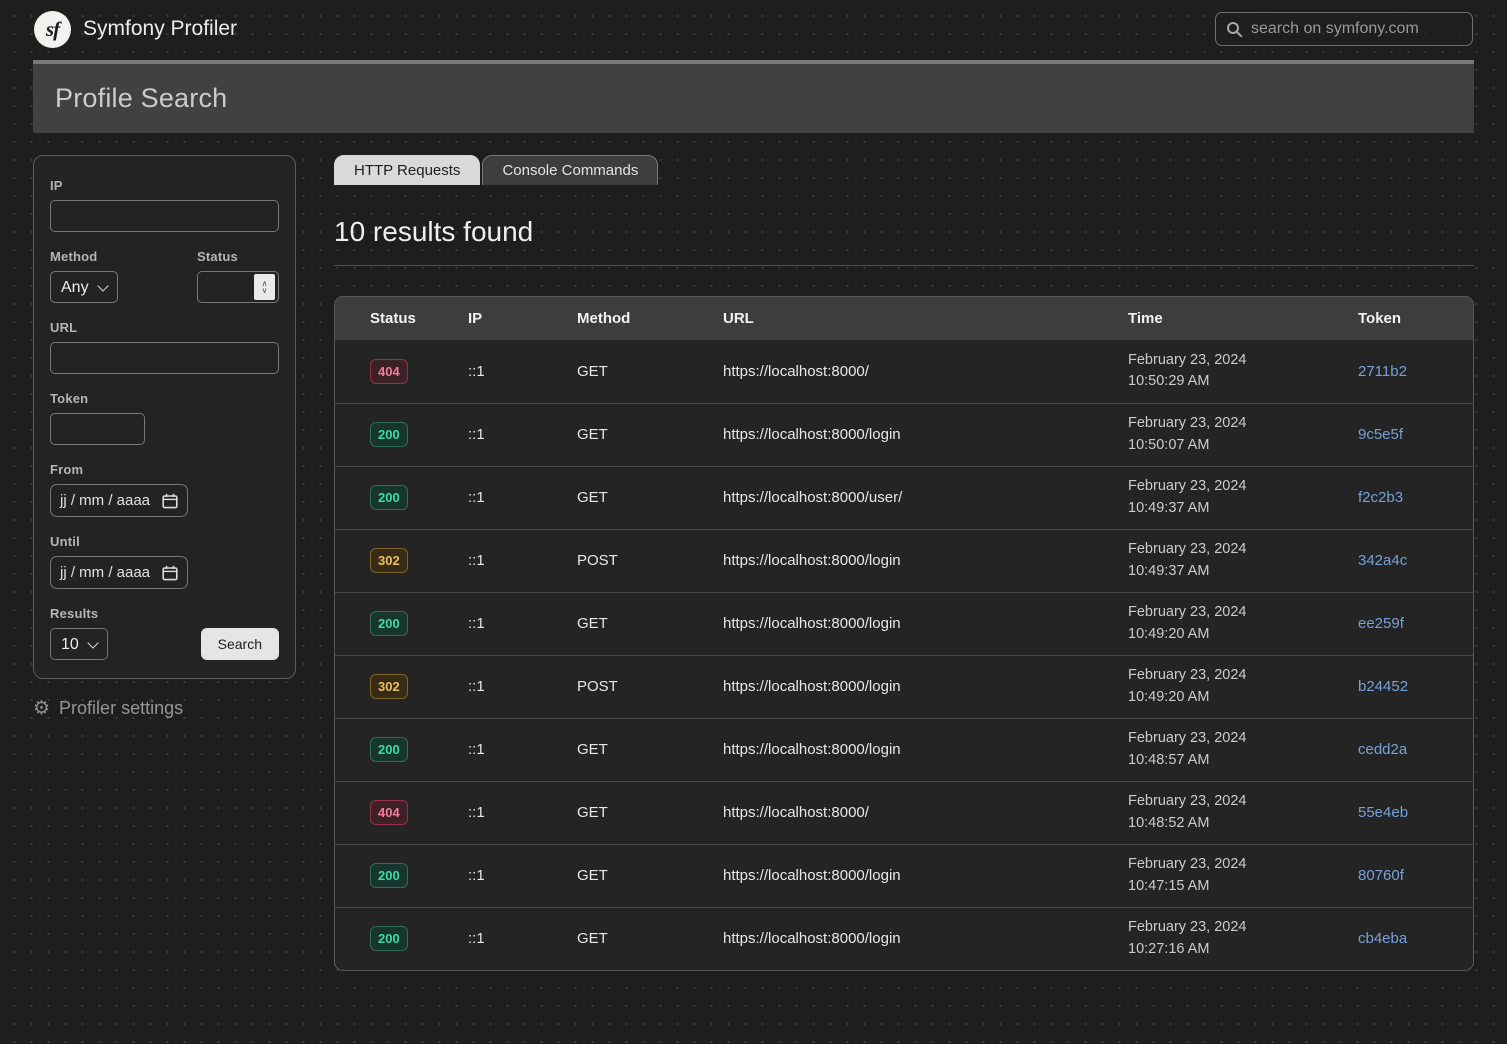  I want to click on number-spinner: ∧ ∨, so click(264, 287).